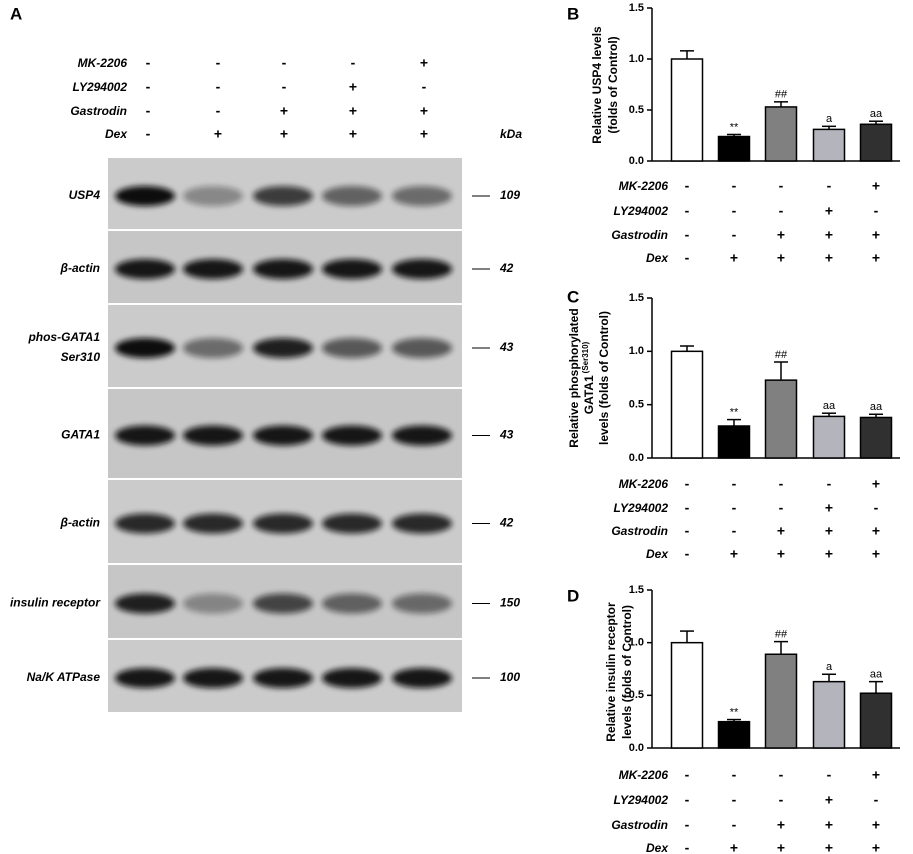 The width and height of the screenshot is (913, 854). Describe the element at coordinates (636, 59) in the screenshot. I see `y-tick-label: 1.0` at that location.